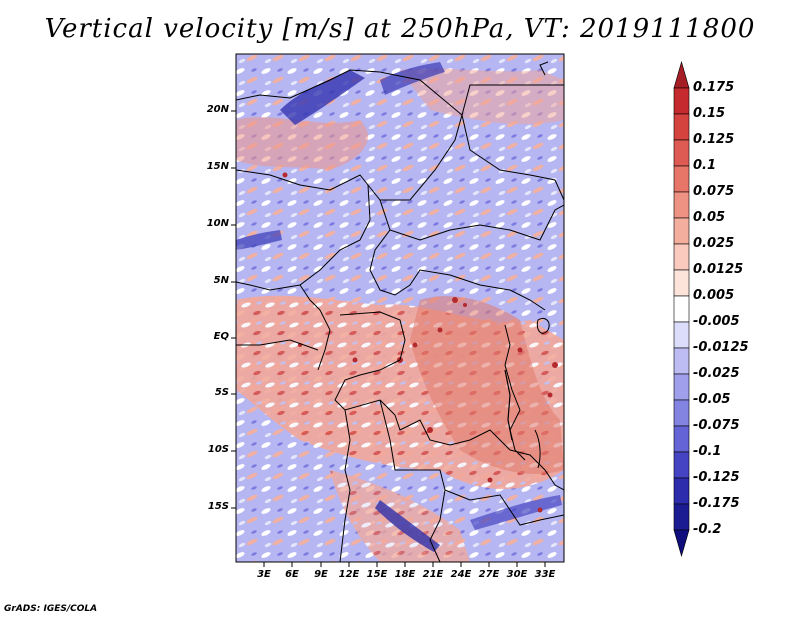 The width and height of the screenshot is (800, 618). Describe the element at coordinates (218, 449) in the screenshot. I see `lat-label-10s: 10S` at that location.